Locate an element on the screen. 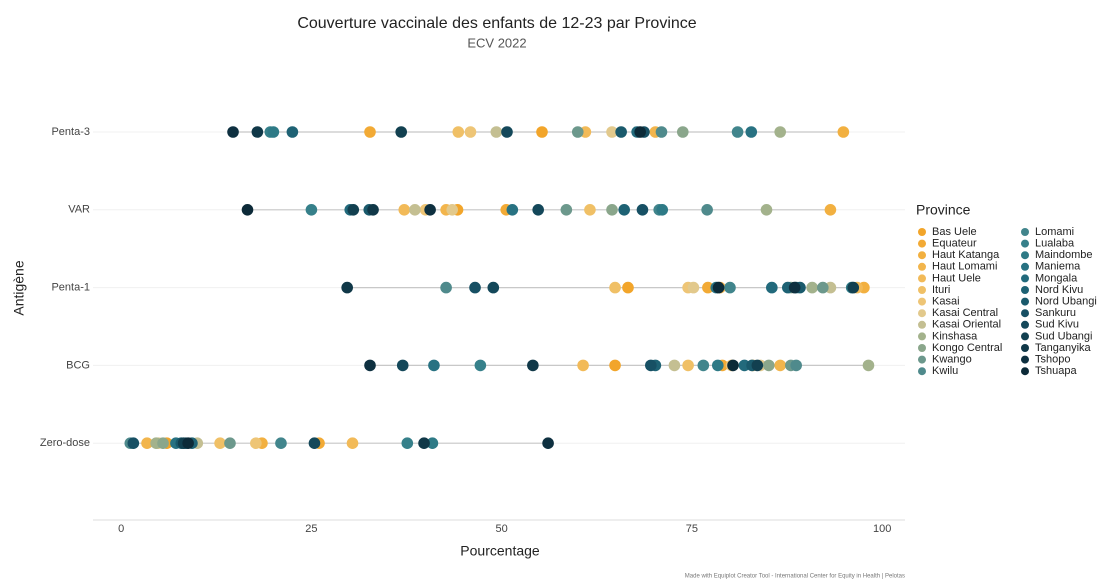 Image resolution: width=1099 pixels, height=581 pixels. legend-label: Nord Kivu is located at coordinates (1059, 290).